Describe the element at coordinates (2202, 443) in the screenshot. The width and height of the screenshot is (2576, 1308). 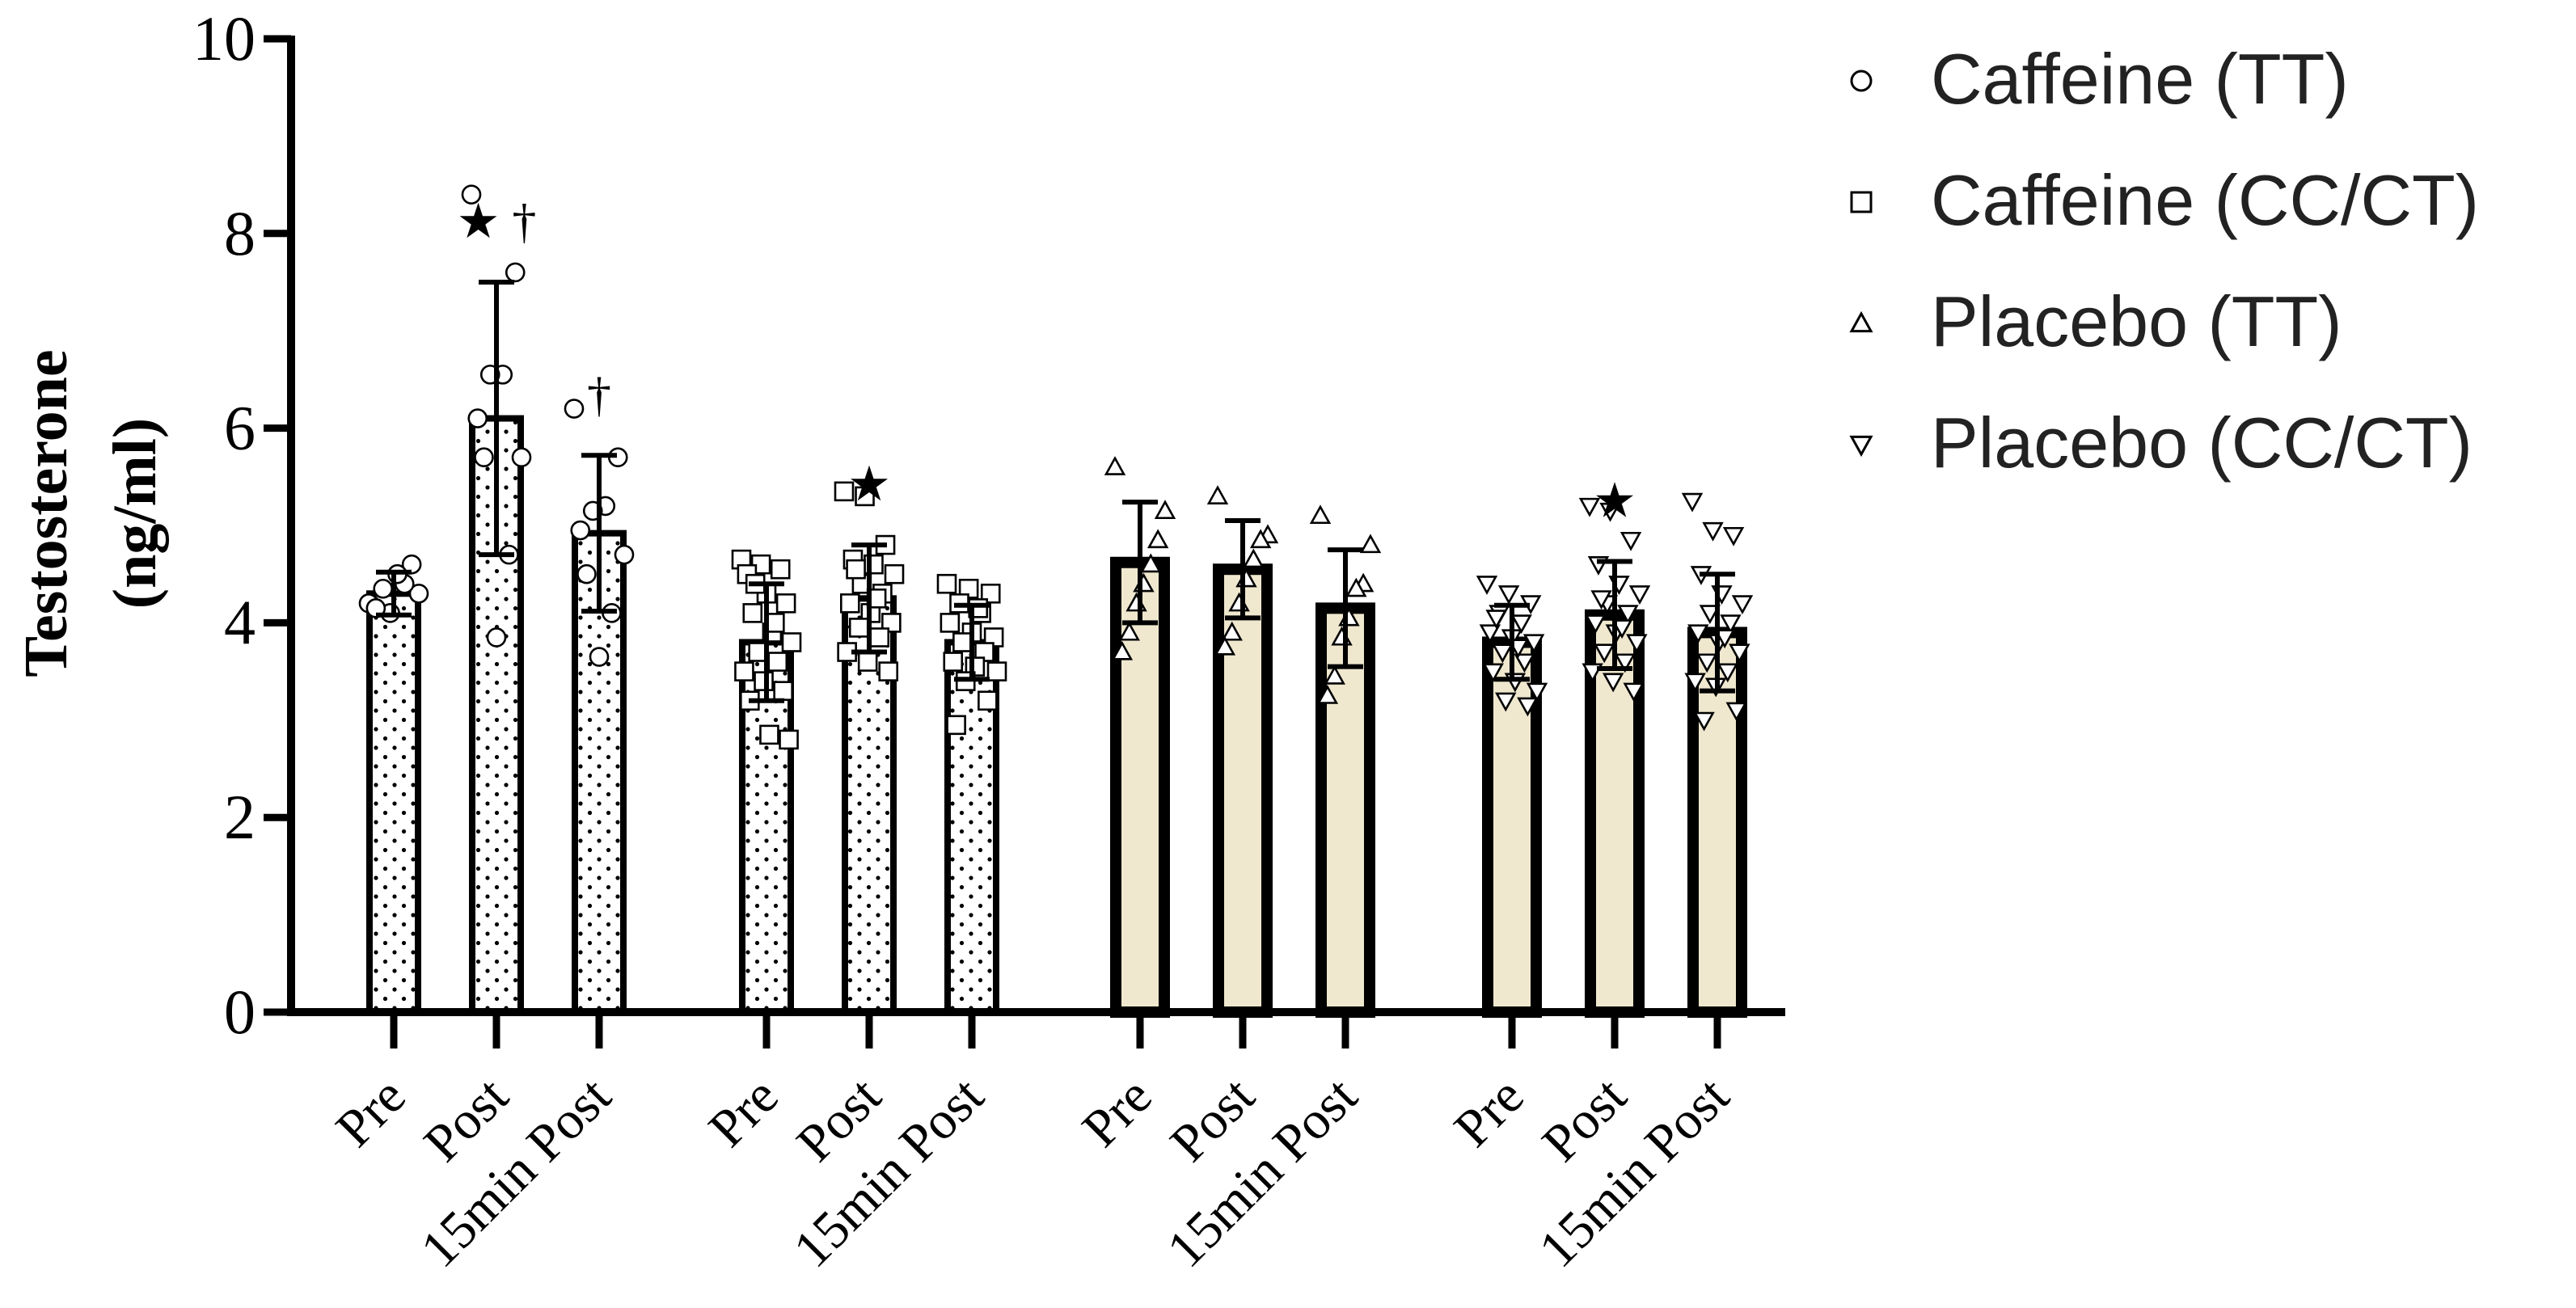
I see `legend-label: Placebo (CC/CT)` at that location.